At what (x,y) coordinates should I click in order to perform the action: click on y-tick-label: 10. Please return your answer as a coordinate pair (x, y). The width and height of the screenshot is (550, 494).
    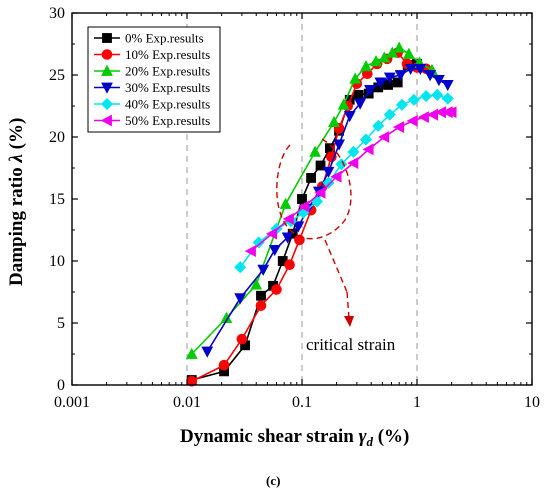
    Looking at the image, I should click on (57, 261).